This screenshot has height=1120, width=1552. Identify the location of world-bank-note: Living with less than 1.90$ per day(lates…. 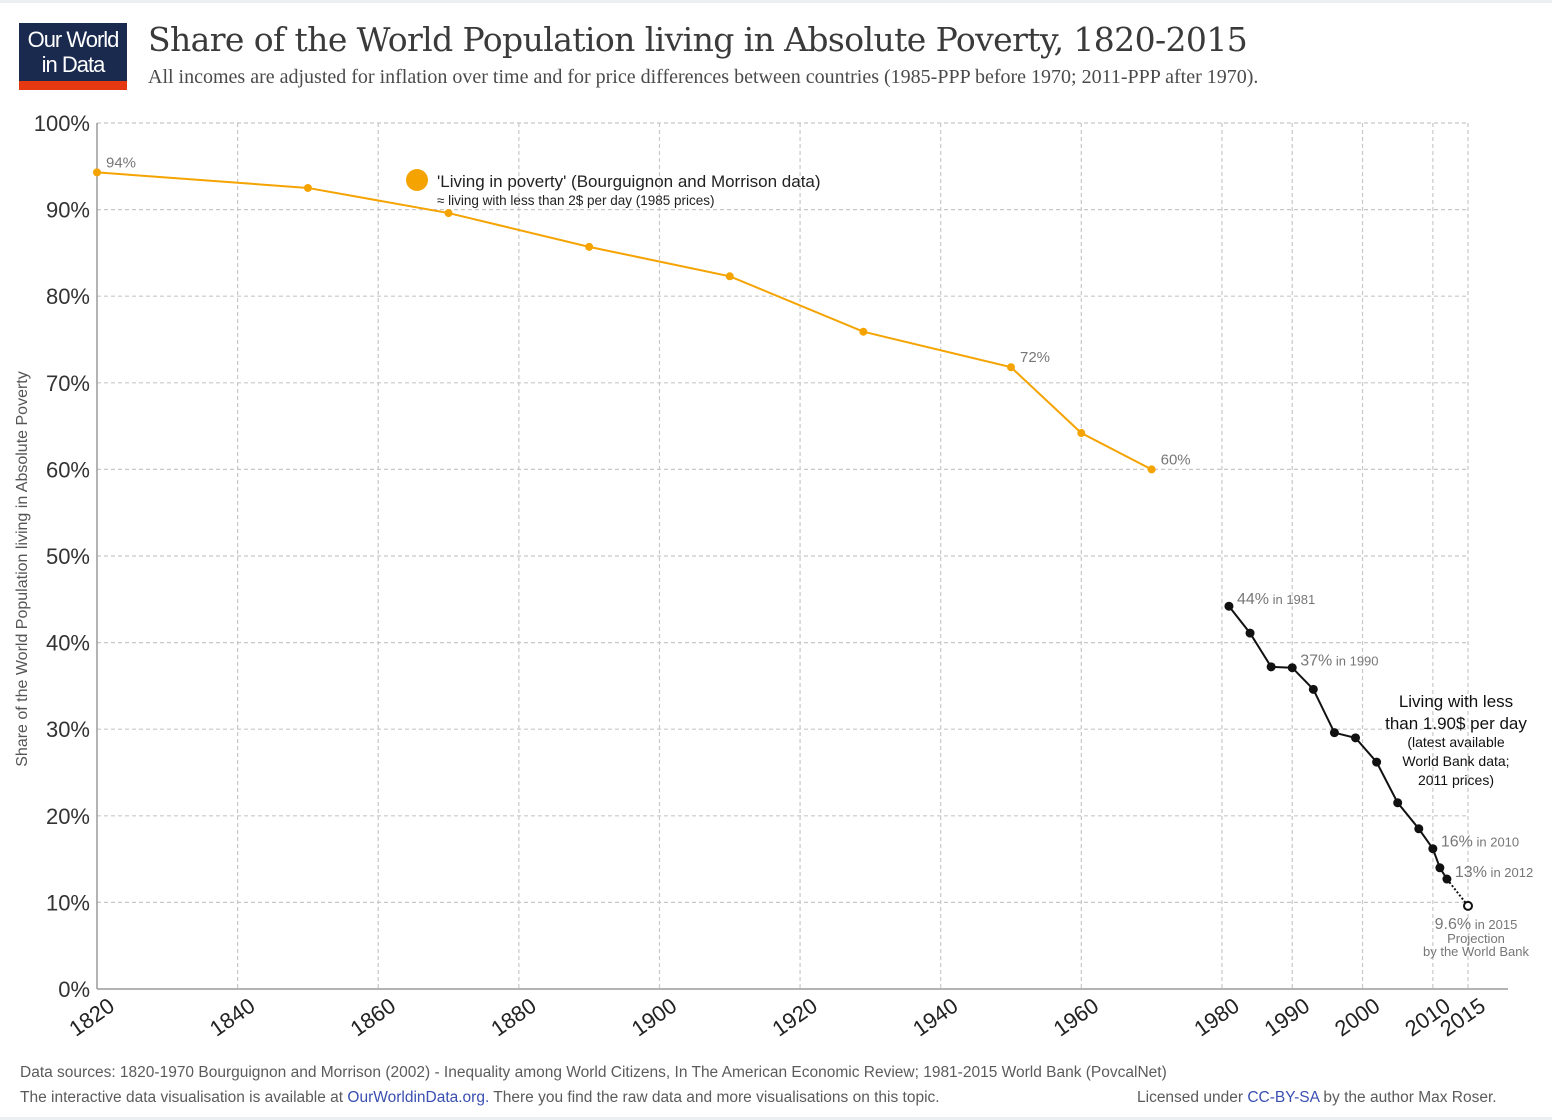
(1456, 740).